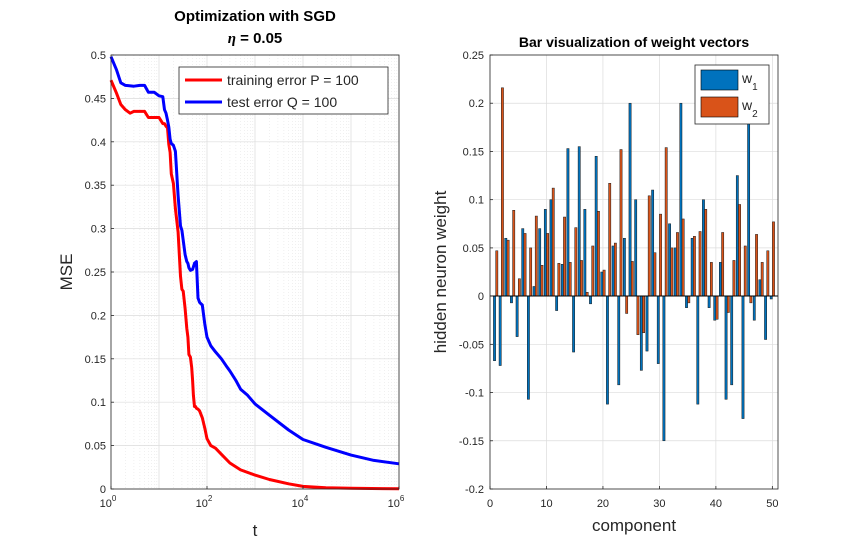 The height and width of the screenshot is (550, 861). What do you see at coordinates (603, 504) in the screenshot?
I see `x-tick-label: 20` at bounding box center [603, 504].